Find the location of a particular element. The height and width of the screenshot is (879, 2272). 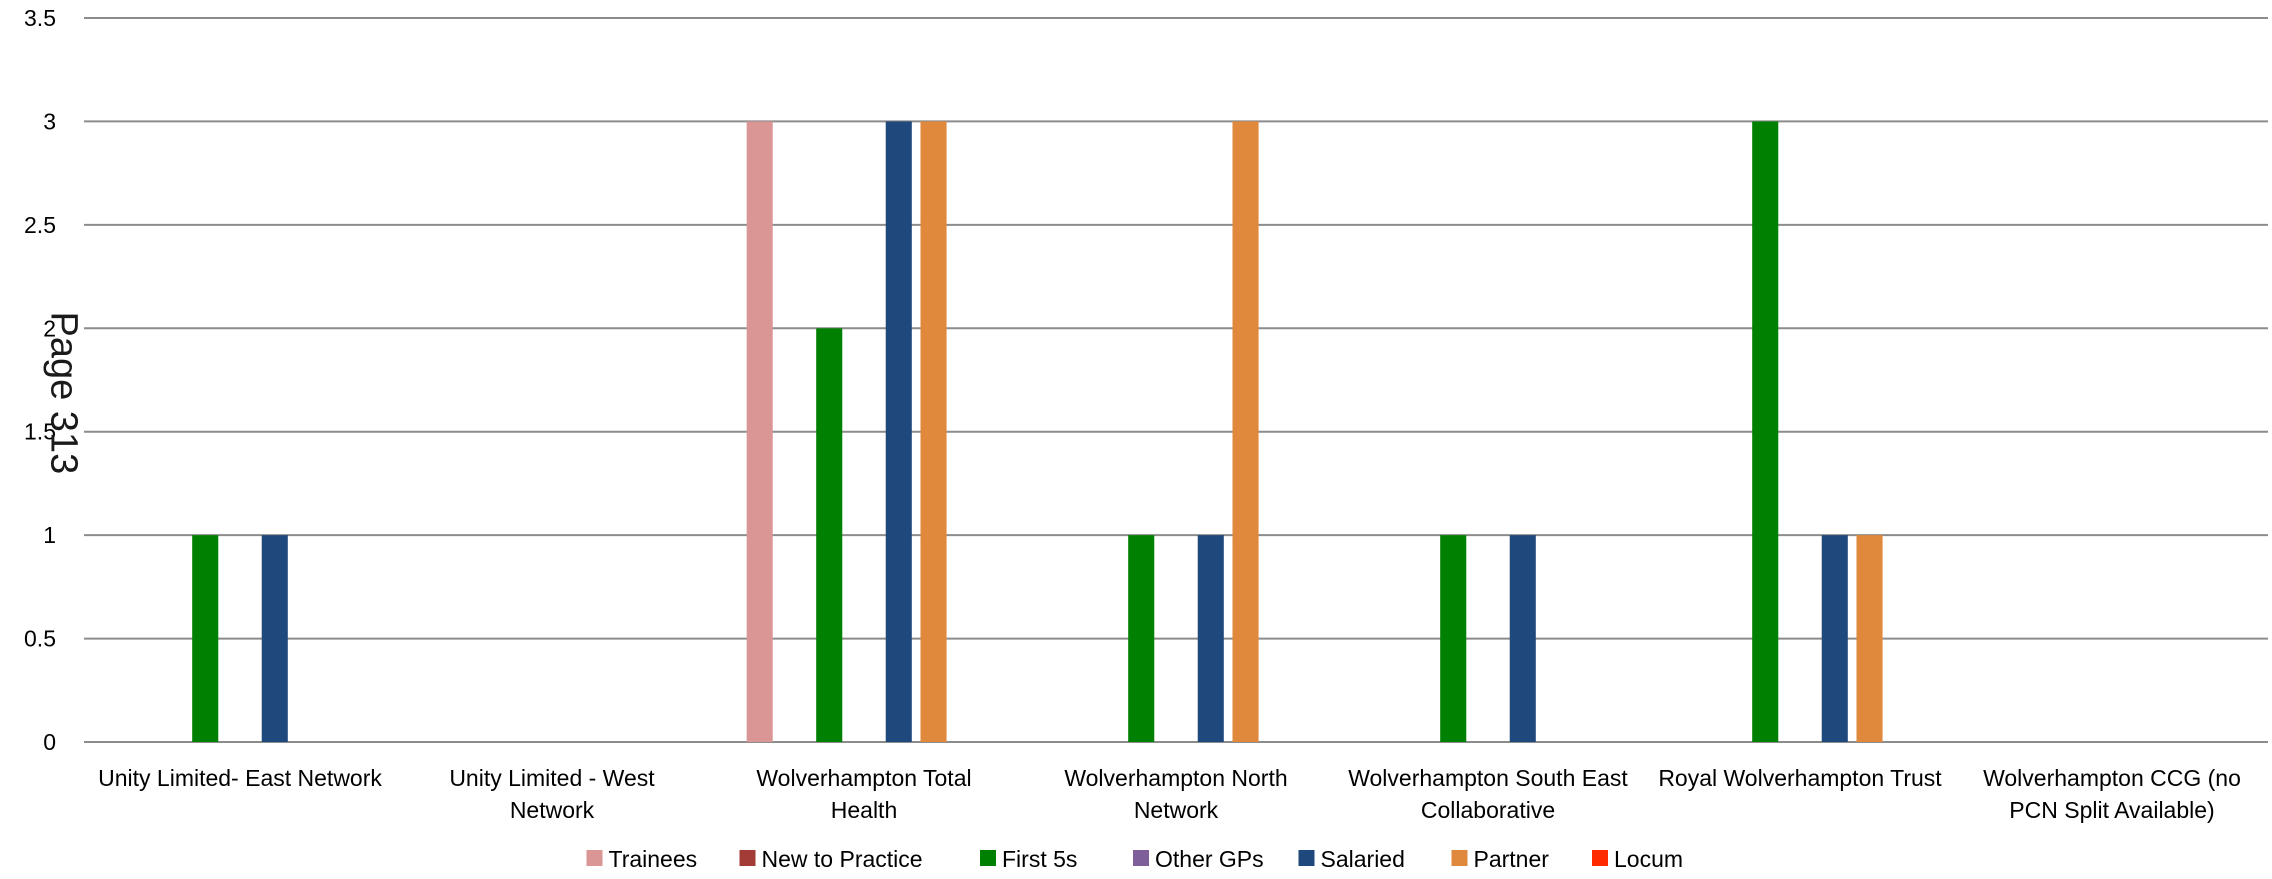

y-tick-label: 0.5 is located at coordinates (40, 639).